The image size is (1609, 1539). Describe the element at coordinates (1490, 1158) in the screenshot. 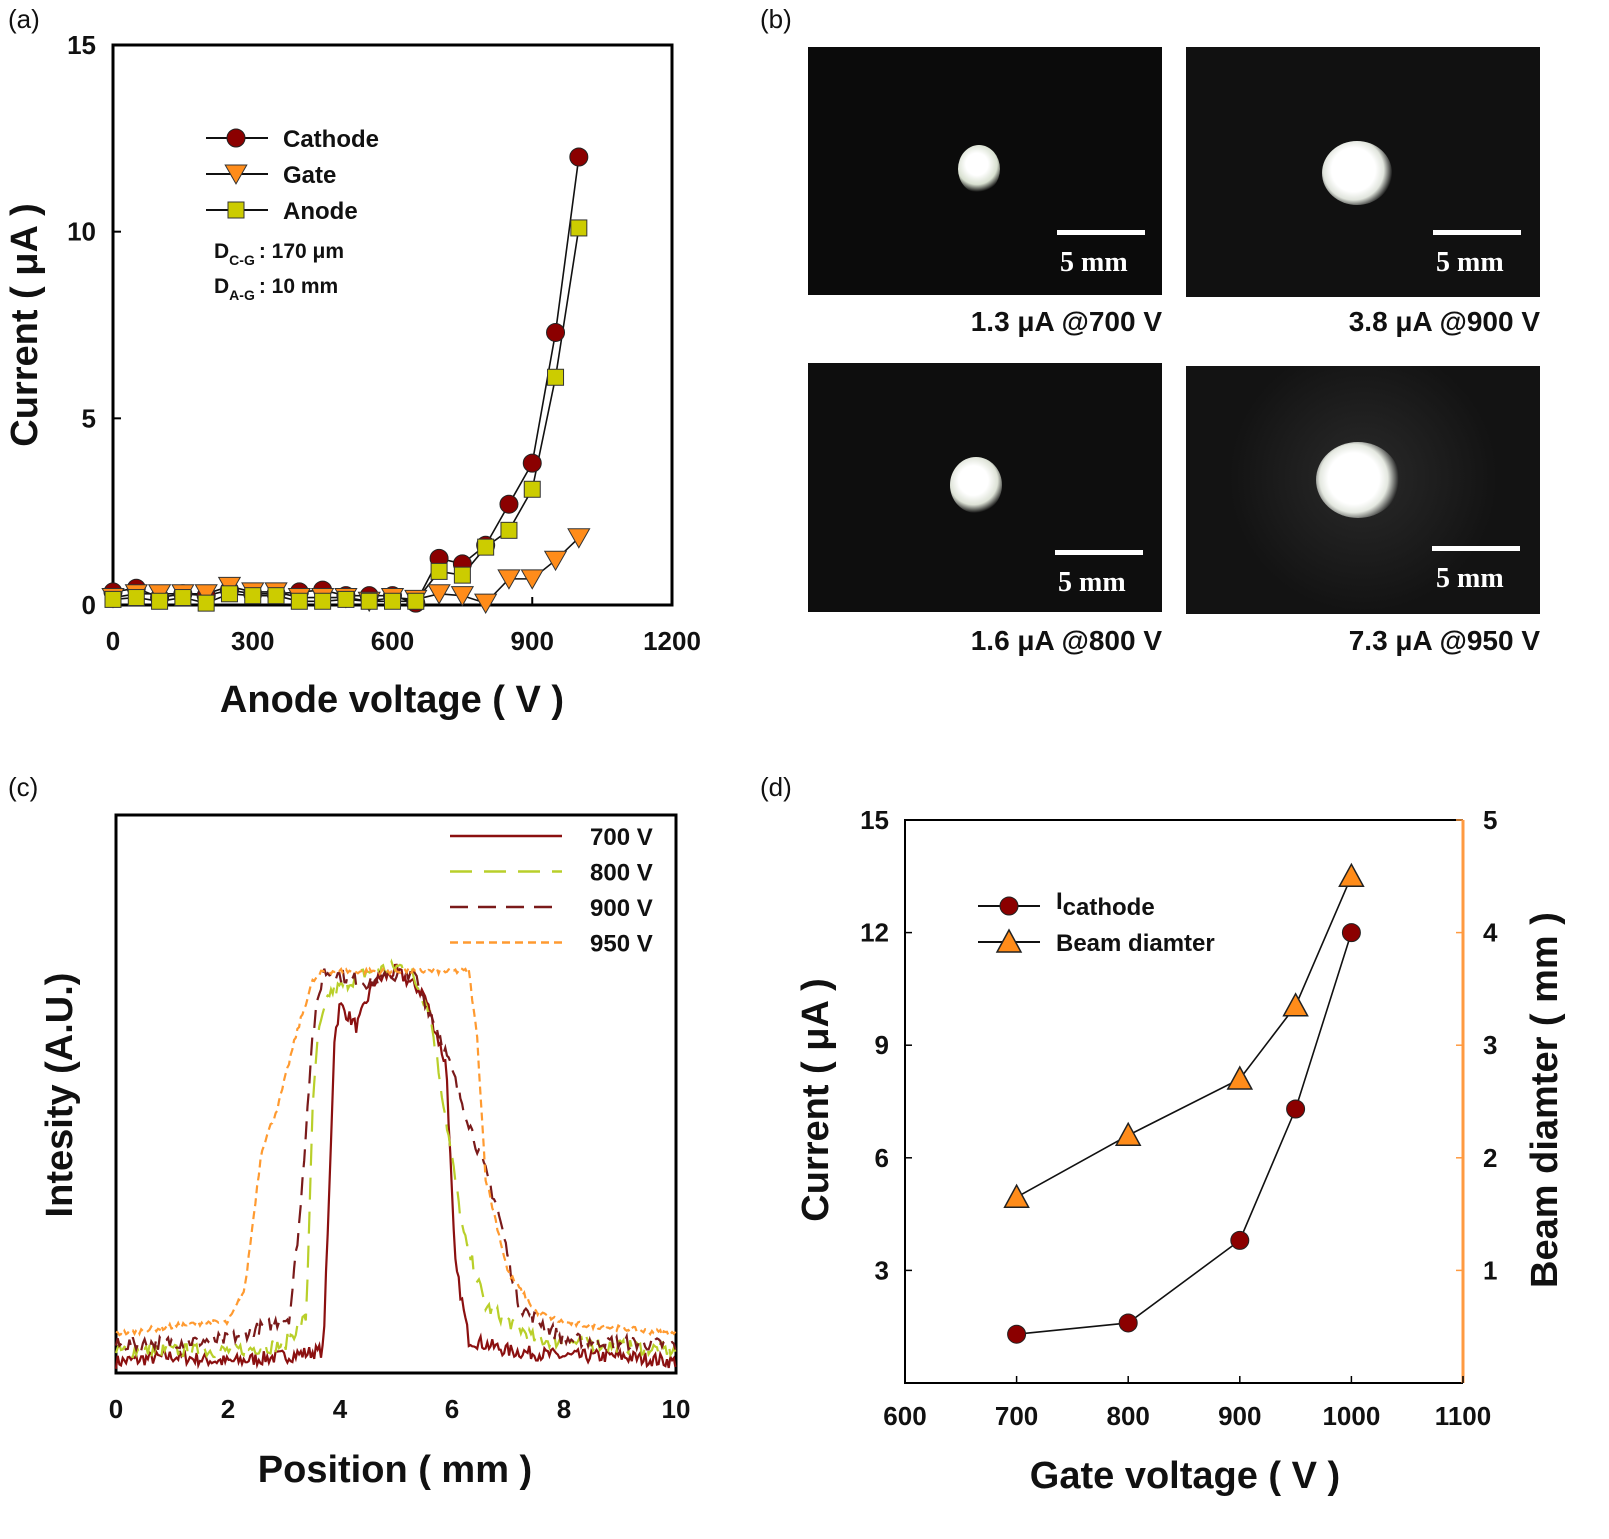

I see `y-right-tick-label: 2` at that location.